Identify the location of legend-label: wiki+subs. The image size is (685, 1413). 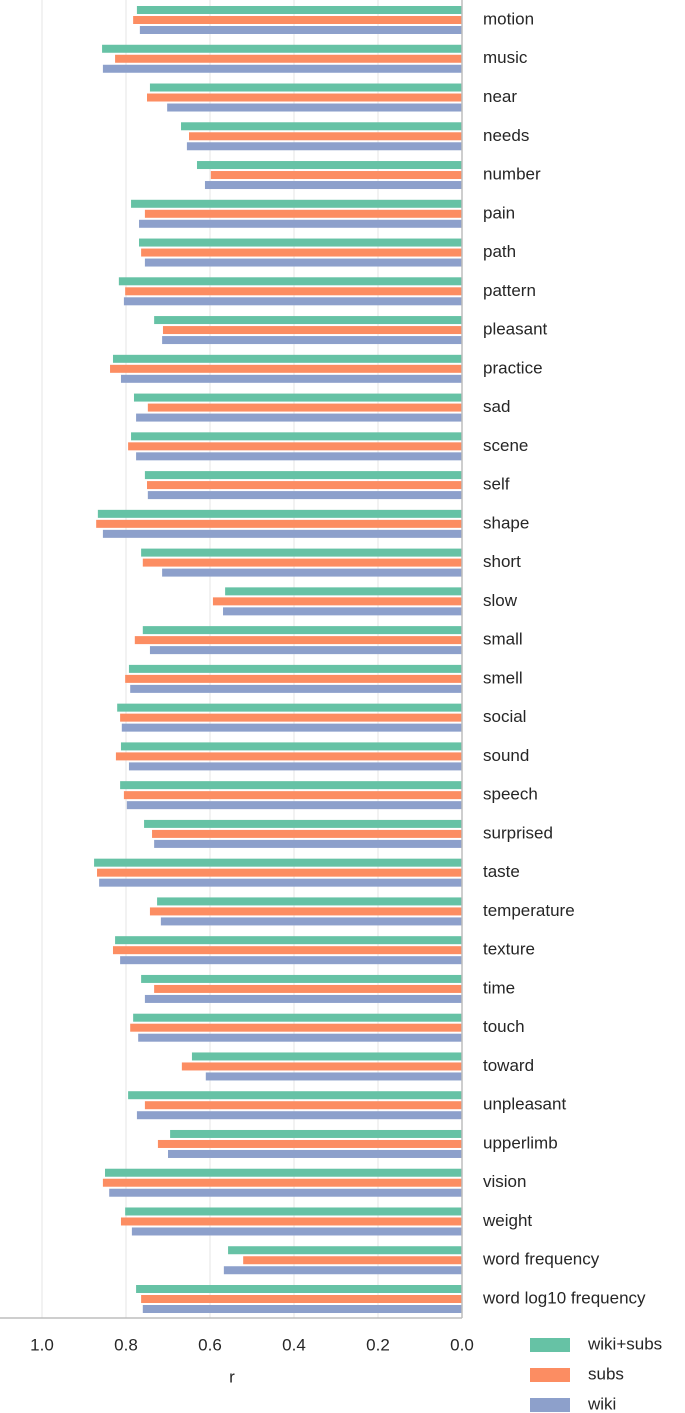
(624, 1343).